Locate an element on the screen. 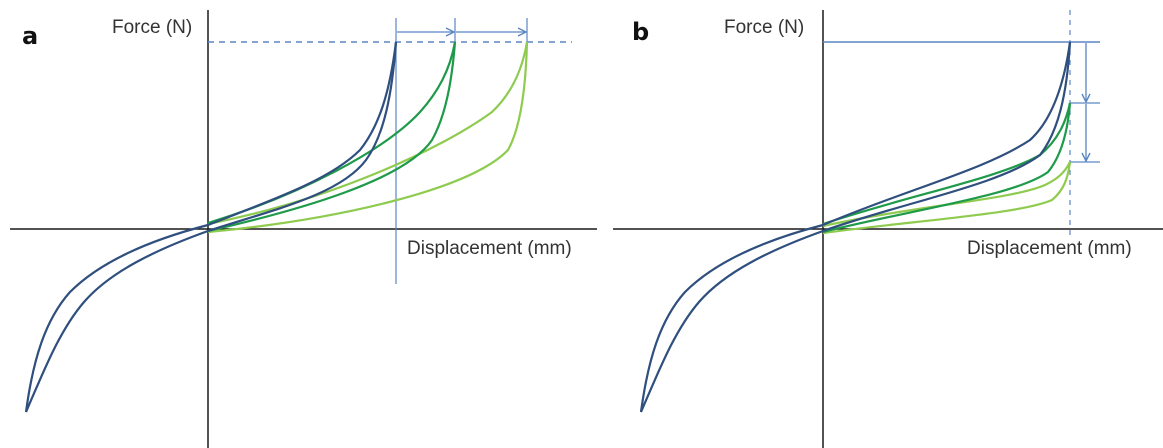 This screenshot has height=448, width=1163. panel-a-letter: a is located at coordinates (30, 36).